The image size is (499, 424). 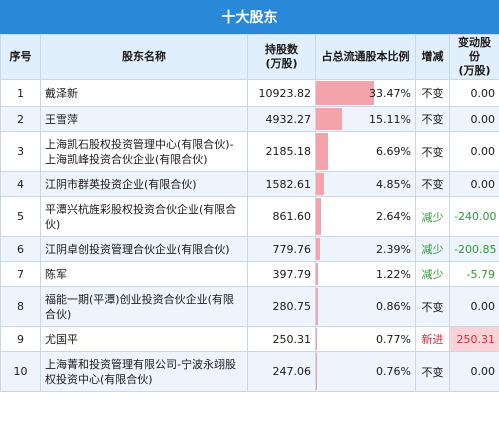 I want to click on header-row: 序号 股东名称 持股数 (万股) 占总流通股本比例 增减 变动股份 (万股), so click(x=249, y=57).